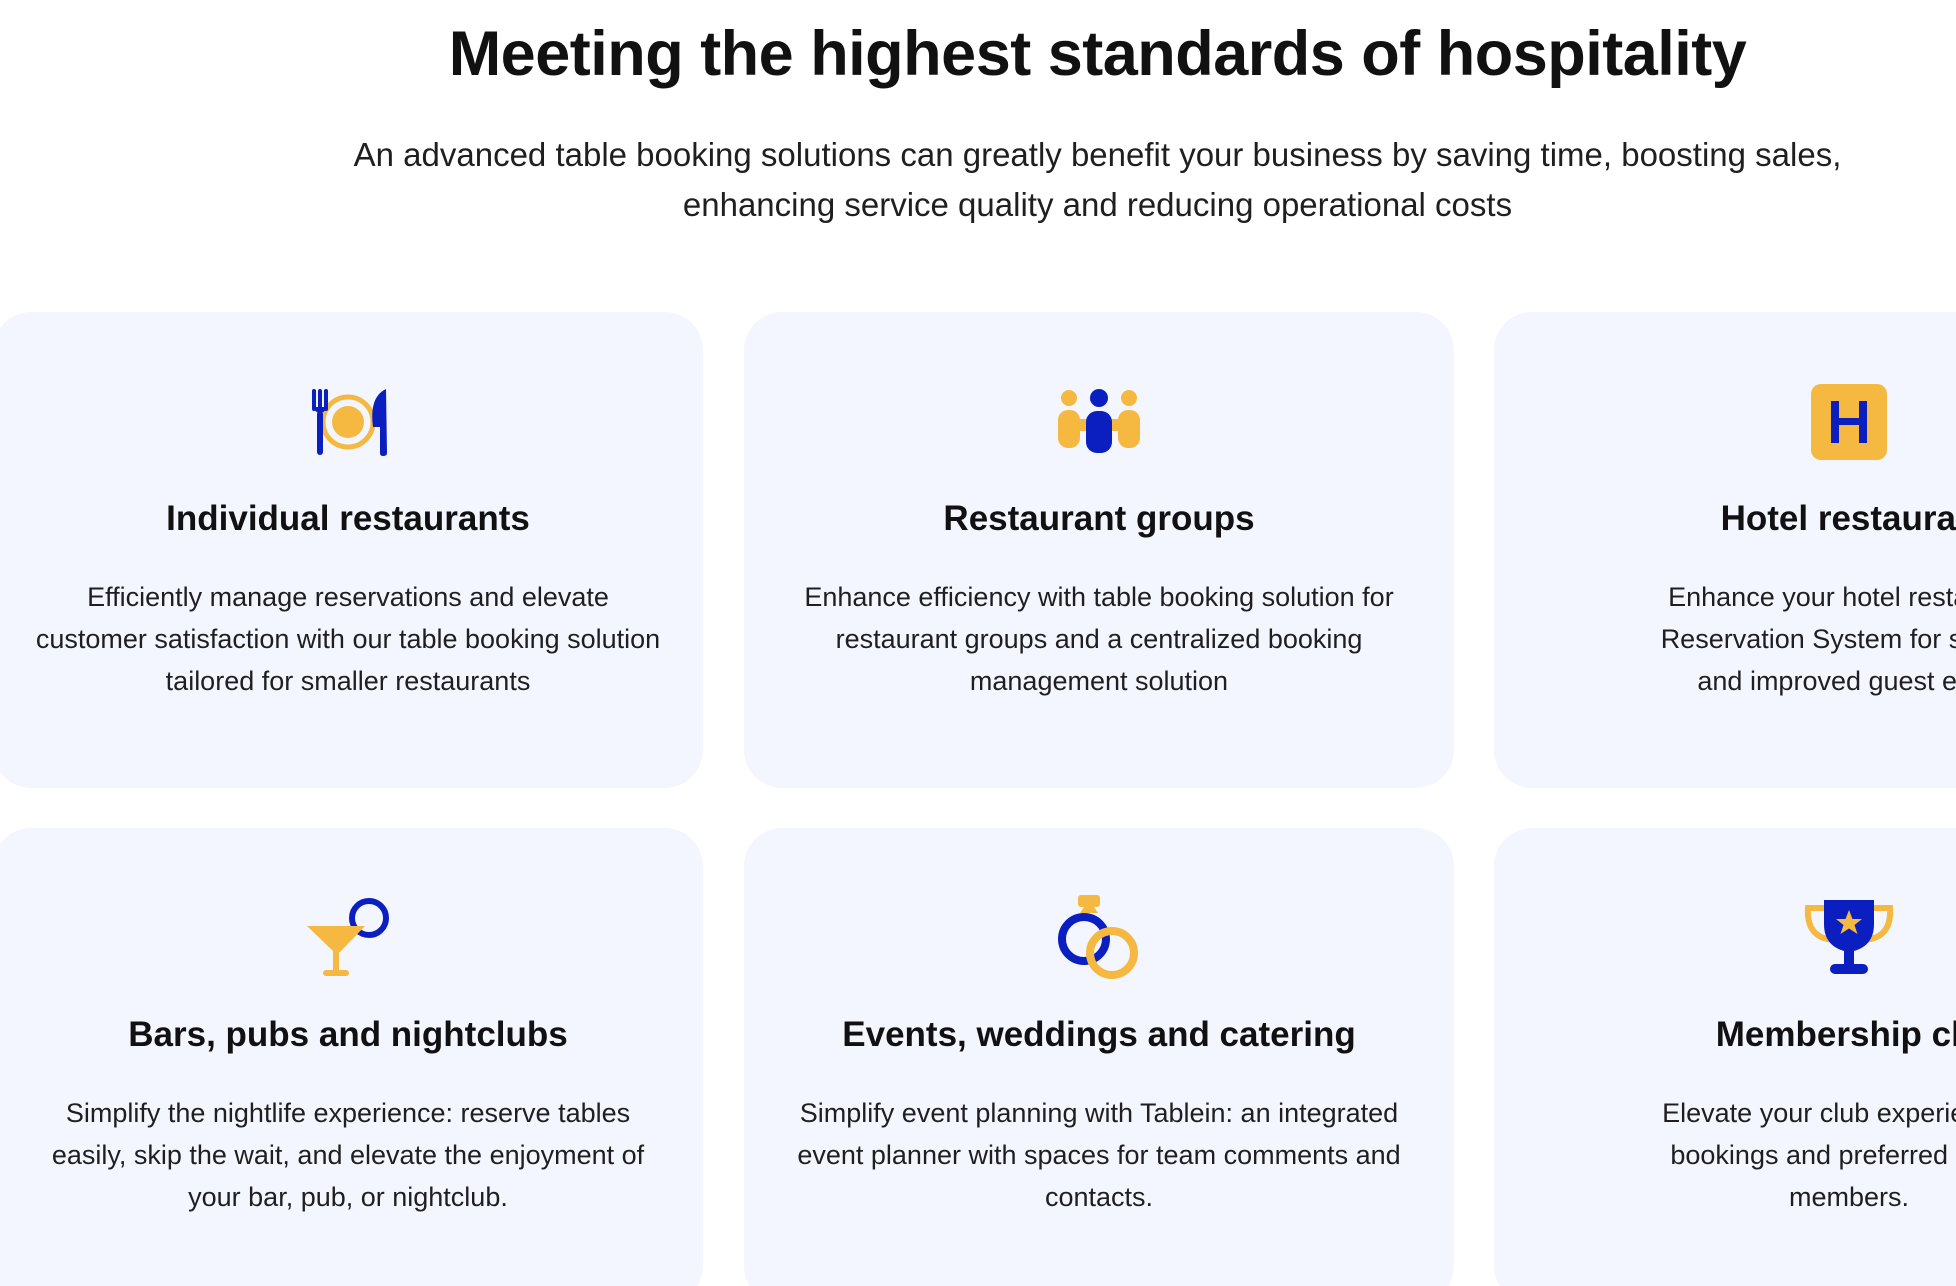  What do you see at coordinates (1813, 1155) in the screenshot?
I see `card-description-line: bookings and preferred seatin` at bounding box center [1813, 1155].